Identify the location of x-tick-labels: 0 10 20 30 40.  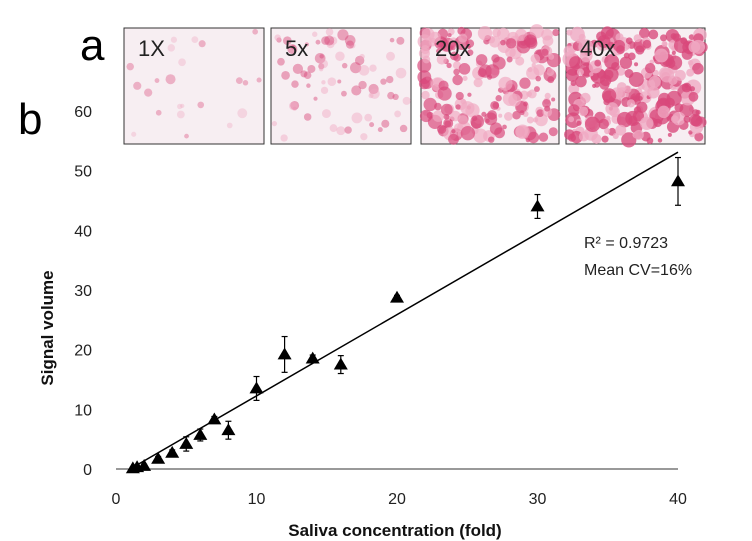
(399, 499).